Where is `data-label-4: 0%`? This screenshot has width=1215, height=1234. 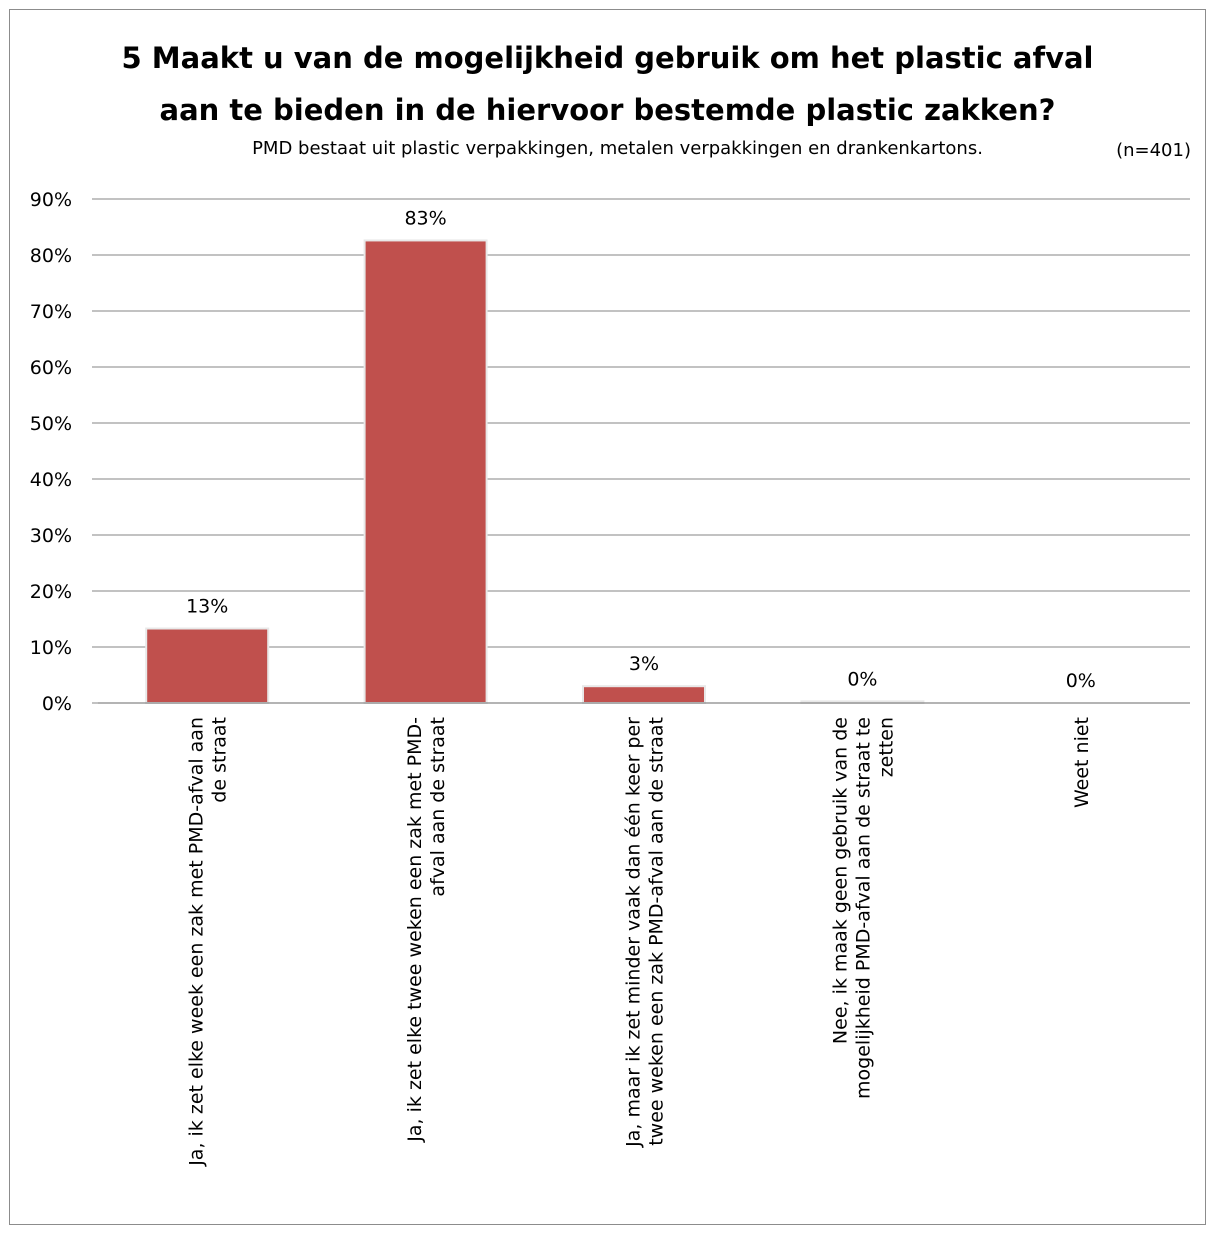
data-label-4: 0% is located at coordinates (1081, 681).